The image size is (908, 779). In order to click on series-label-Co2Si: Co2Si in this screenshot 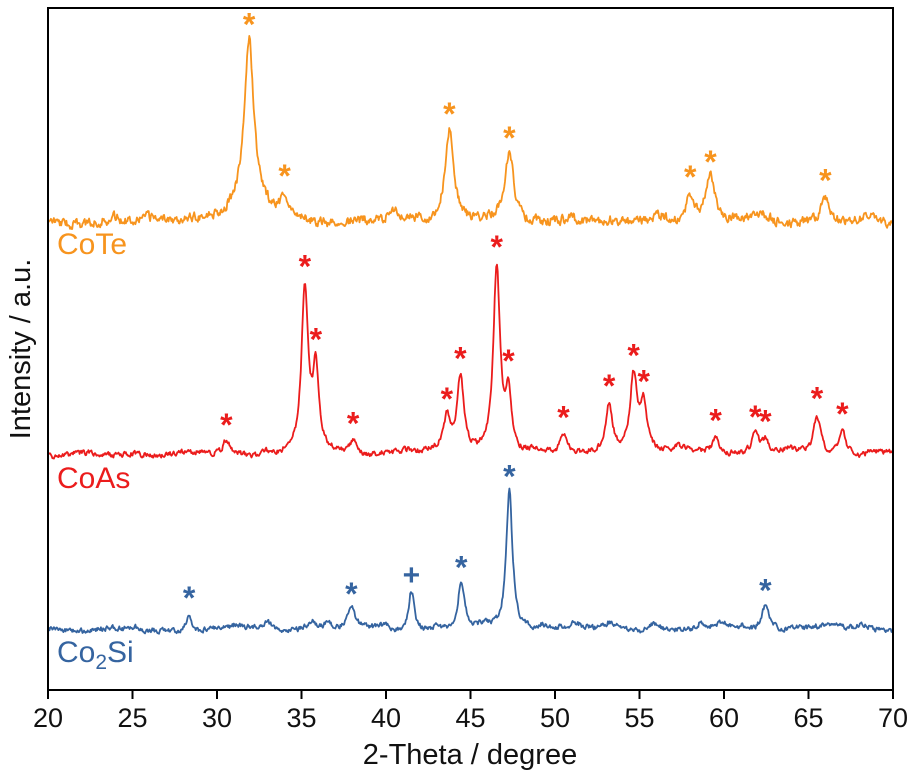, I will do `click(95, 655)`.